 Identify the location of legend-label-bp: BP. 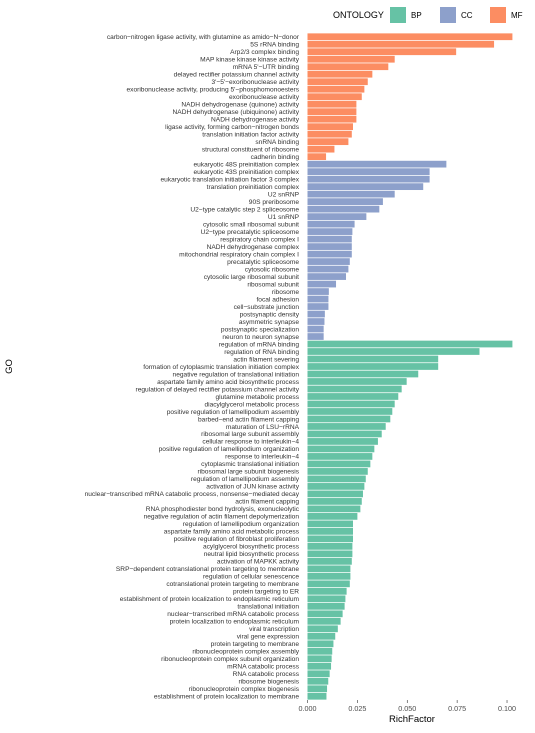
(416, 15).